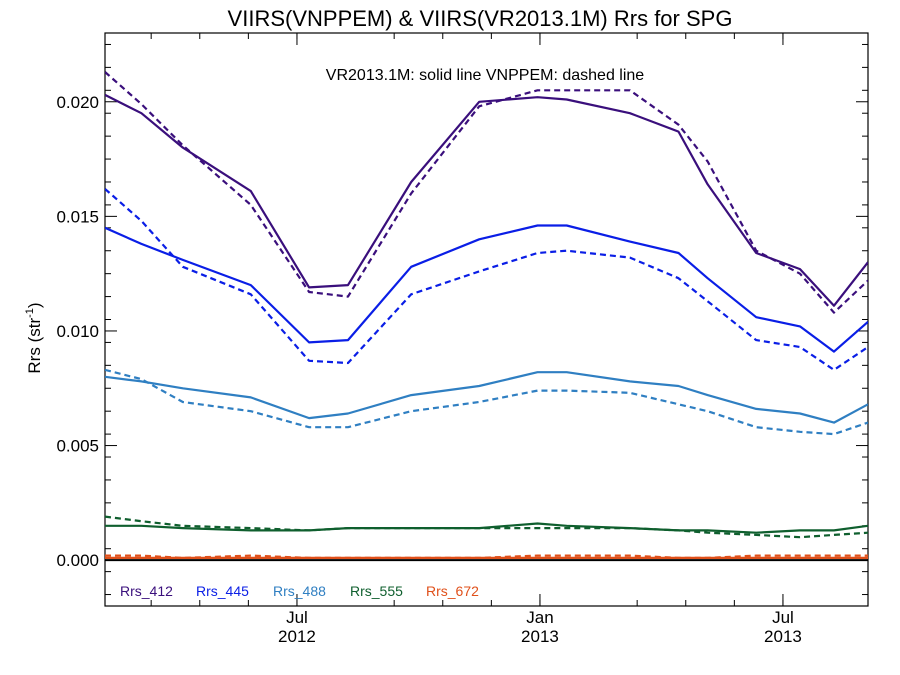  I want to click on y-tick-label: 0.005, so click(77, 446).